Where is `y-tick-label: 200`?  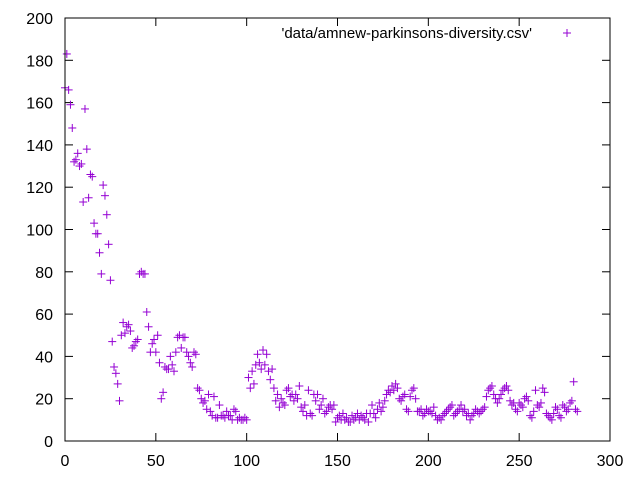
y-tick-label: 200 is located at coordinates (39, 19).